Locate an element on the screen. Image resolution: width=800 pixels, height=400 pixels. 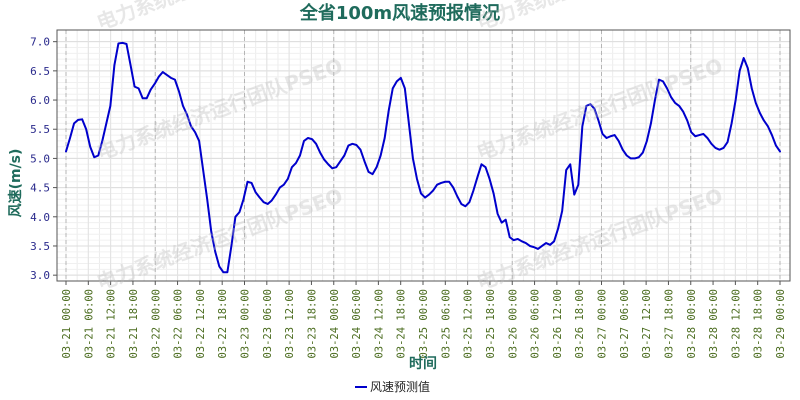
x-tick-label: 03-23 06:00 is located at coordinates (268, 324).